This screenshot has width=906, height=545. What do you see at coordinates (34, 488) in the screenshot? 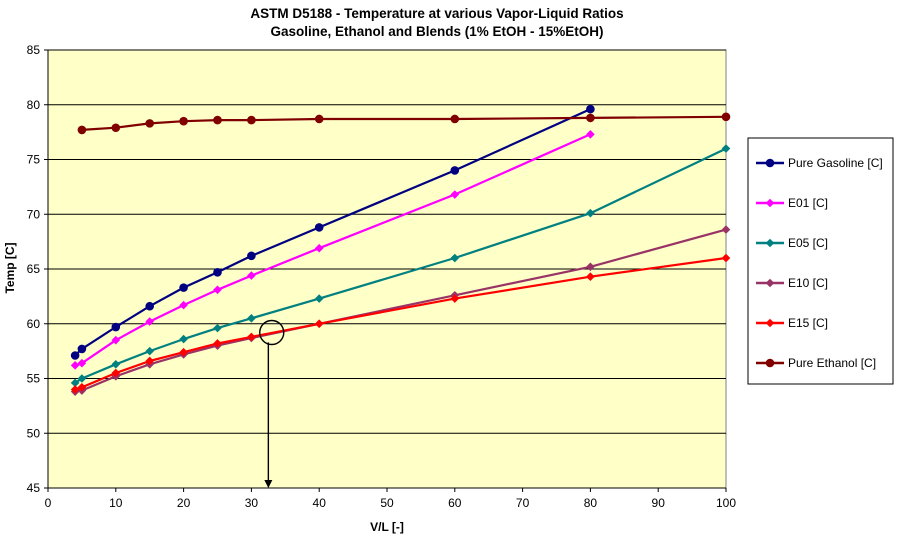
I see `y-tick-label: 45` at bounding box center [34, 488].